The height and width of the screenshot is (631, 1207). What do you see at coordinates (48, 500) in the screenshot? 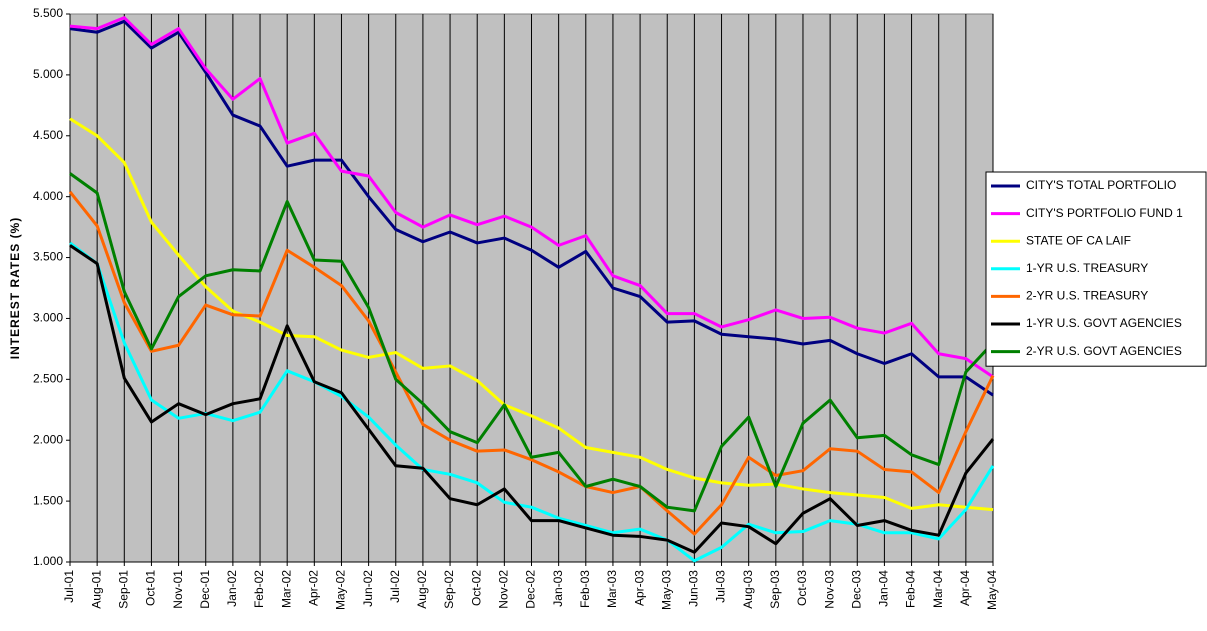
I see `y-tick-label: 1.500` at bounding box center [48, 500].